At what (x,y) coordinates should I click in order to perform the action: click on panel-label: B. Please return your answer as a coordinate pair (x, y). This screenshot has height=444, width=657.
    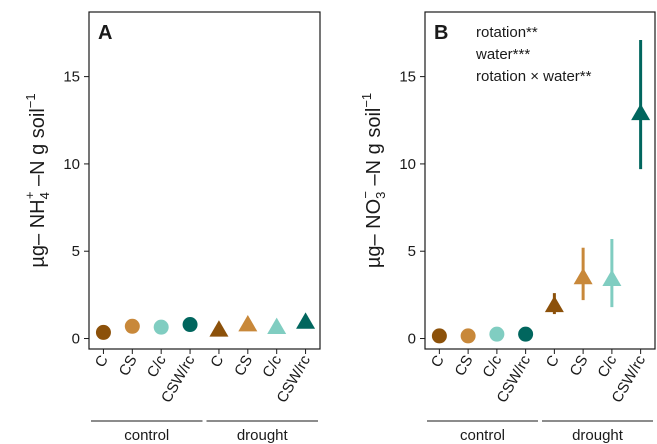
    Looking at the image, I should click on (441, 33).